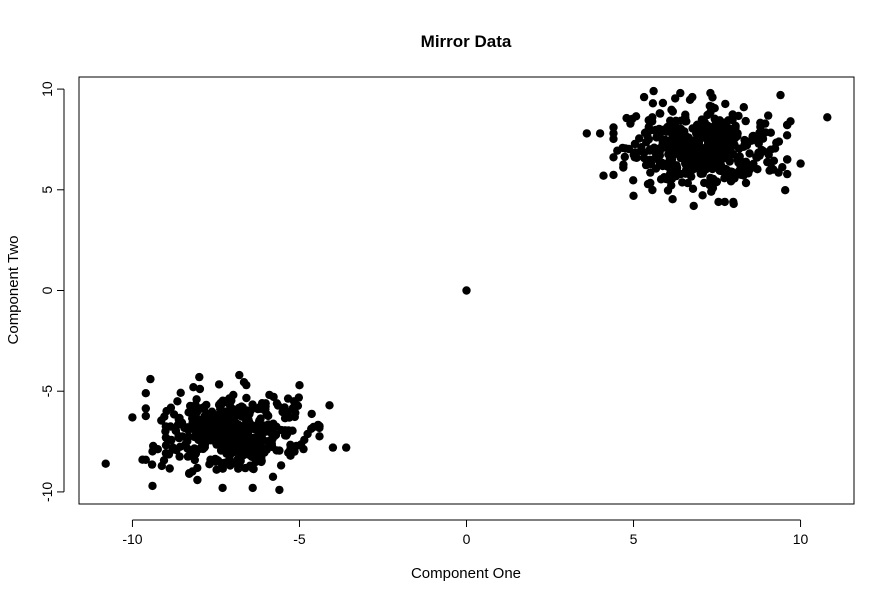 The height and width of the screenshot is (602, 895). What do you see at coordinates (466, 41) in the screenshot?
I see `chart-title: Mirror Data` at bounding box center [466, 41].